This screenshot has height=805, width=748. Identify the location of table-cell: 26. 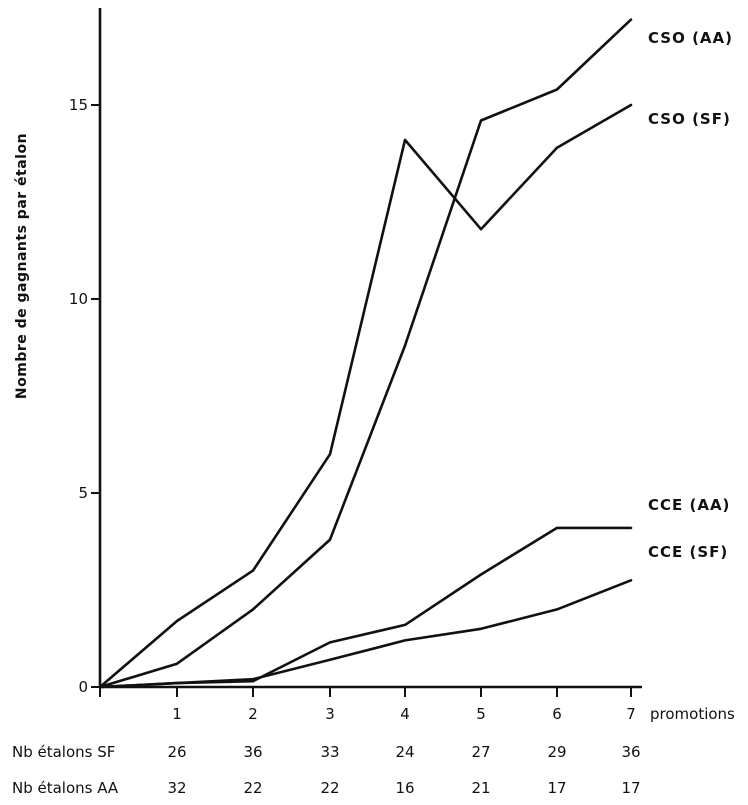
(176, 752).